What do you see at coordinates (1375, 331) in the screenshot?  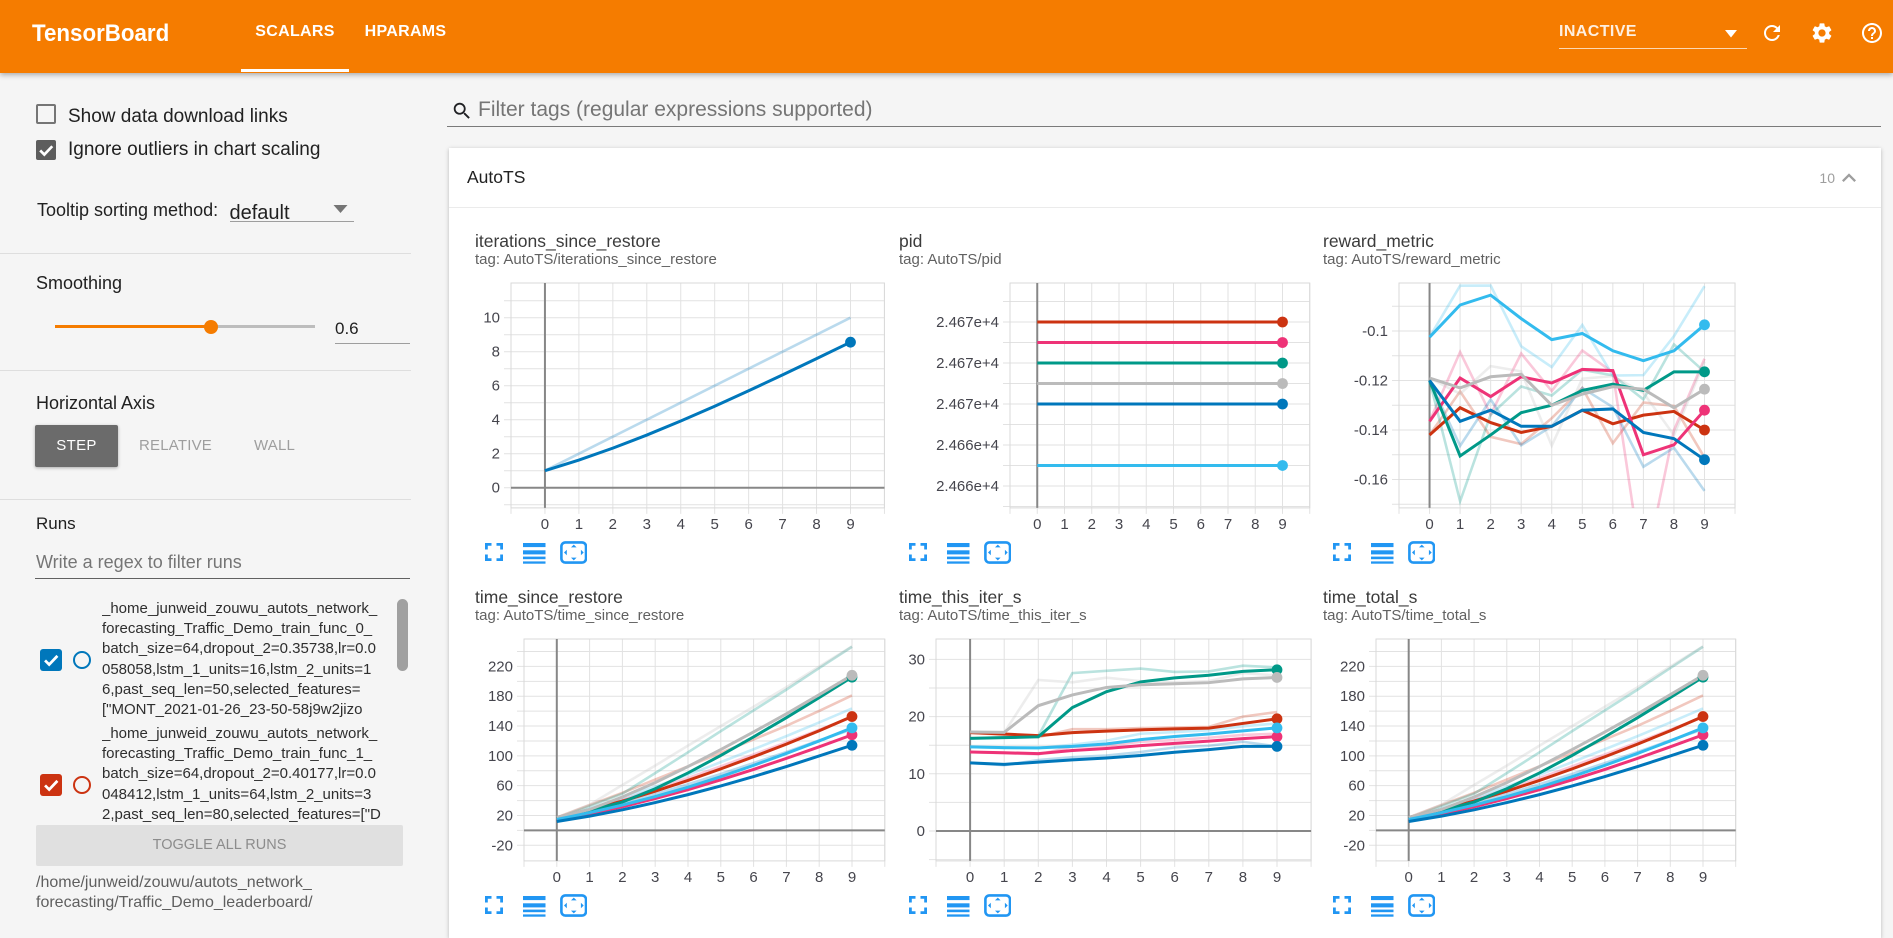 I see `svg-text: -0.1` at bounding box center [1375, 331].